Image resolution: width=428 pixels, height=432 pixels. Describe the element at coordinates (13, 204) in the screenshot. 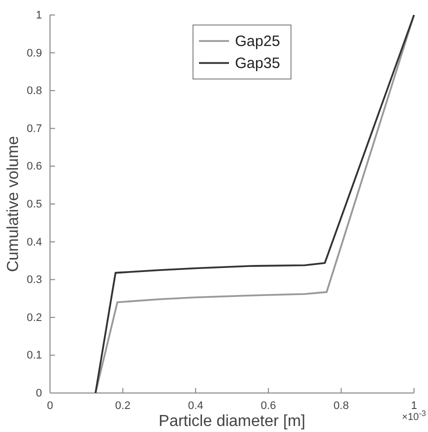

I see `y-axis-title: Cumulative volume` at that location.